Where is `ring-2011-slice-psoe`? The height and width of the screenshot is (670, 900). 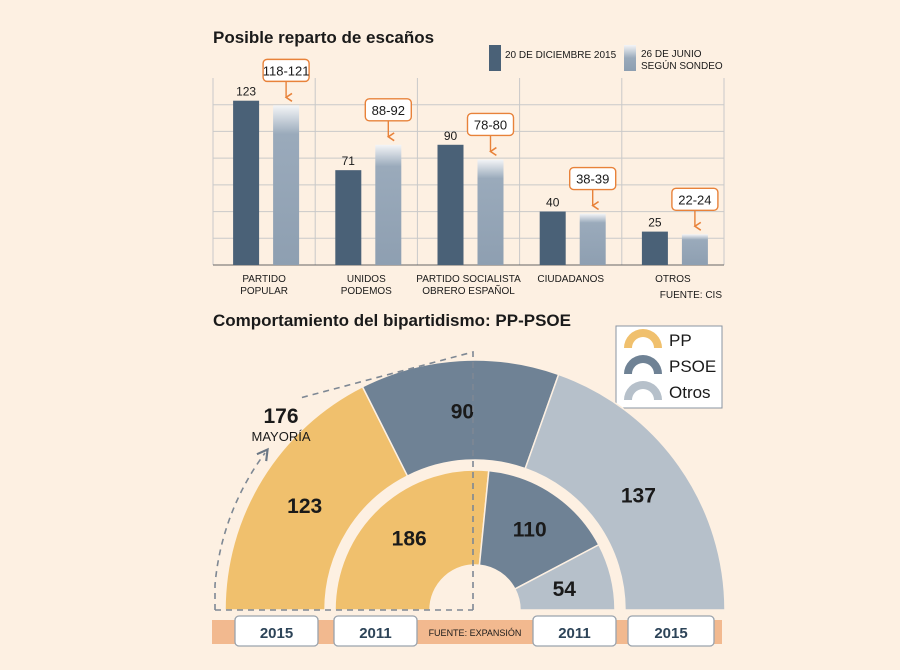
ring-2011-slice-psoe is located at coordinates (539, 530).